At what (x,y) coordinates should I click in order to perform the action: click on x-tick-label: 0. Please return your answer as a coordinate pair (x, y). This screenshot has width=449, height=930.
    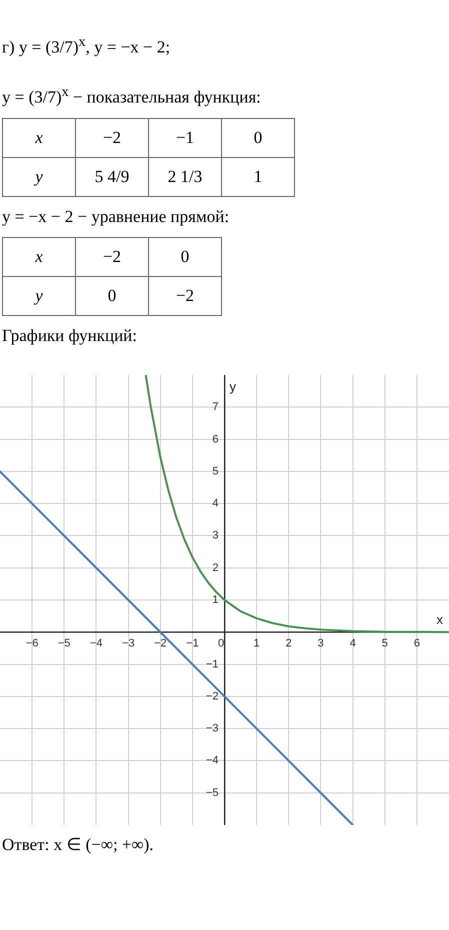
    Looking at the image, I should click on (221, 644).